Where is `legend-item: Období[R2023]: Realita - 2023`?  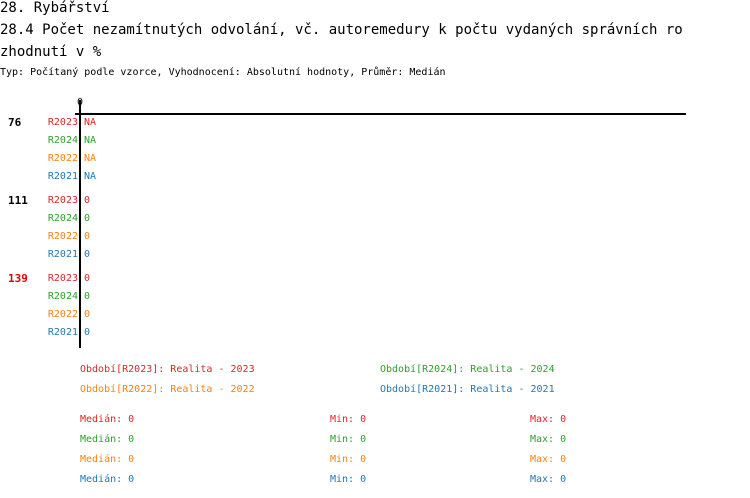 legend-item: Období[R2023]: Realita - 2023 is located at coordinates (167, 369).